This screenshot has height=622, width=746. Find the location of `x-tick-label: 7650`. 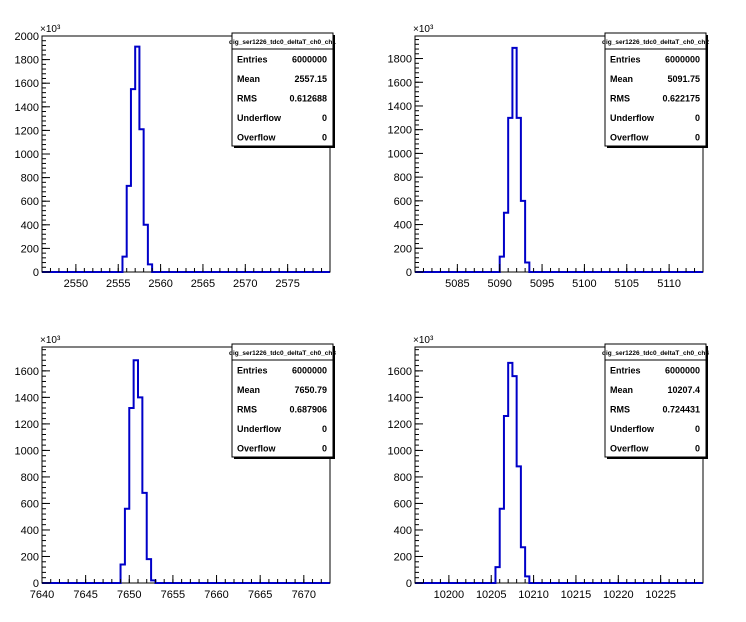

x-tick-label: 7650 is located at coordinates (129, 595).